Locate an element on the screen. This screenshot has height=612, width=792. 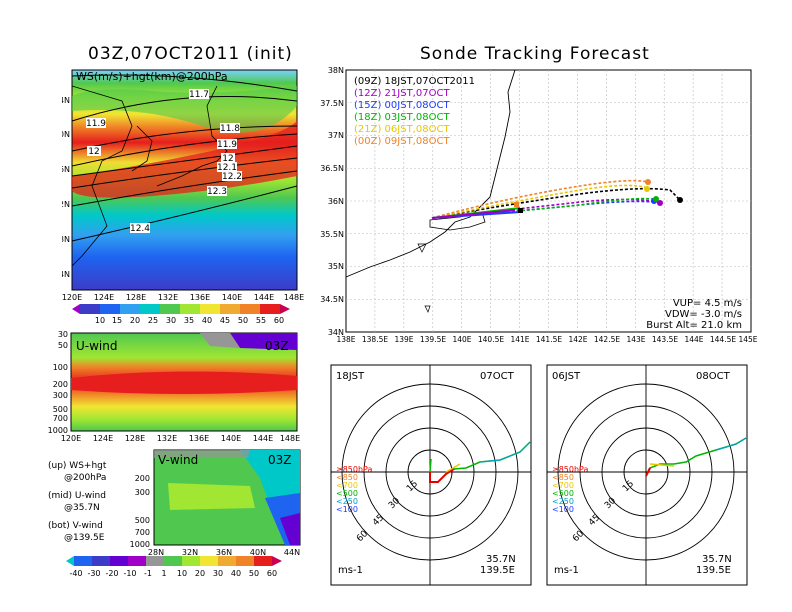
lon-label: 140.5E is located at coordinates (491, 339).